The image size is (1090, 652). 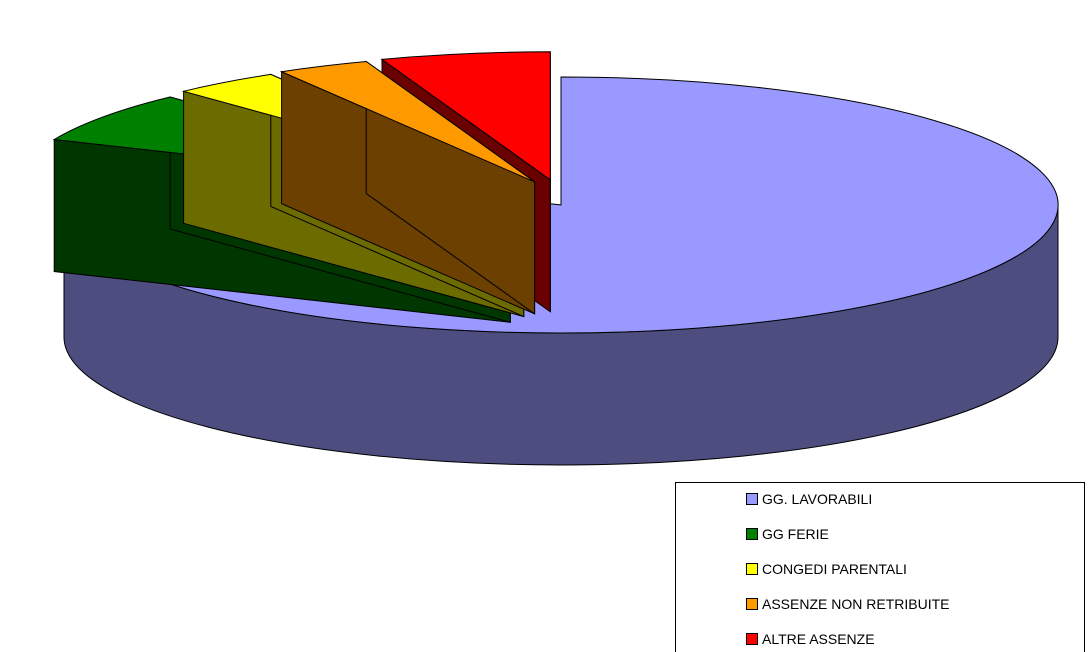 What do you see at coordinates (795, 534) in the screenshot?
I see `legend-label: GG FERIE` at bounding box center [795, 534].